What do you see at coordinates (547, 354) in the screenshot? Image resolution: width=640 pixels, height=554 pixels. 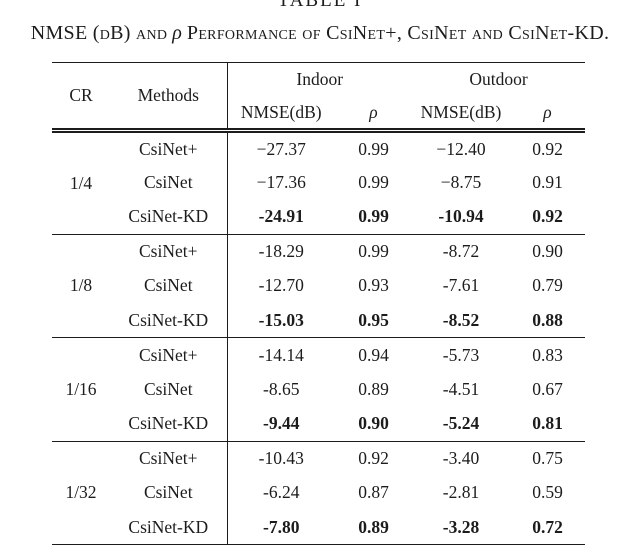 I see `outdoor-rho-cell: 0.83` at bounding box center [547, 354].